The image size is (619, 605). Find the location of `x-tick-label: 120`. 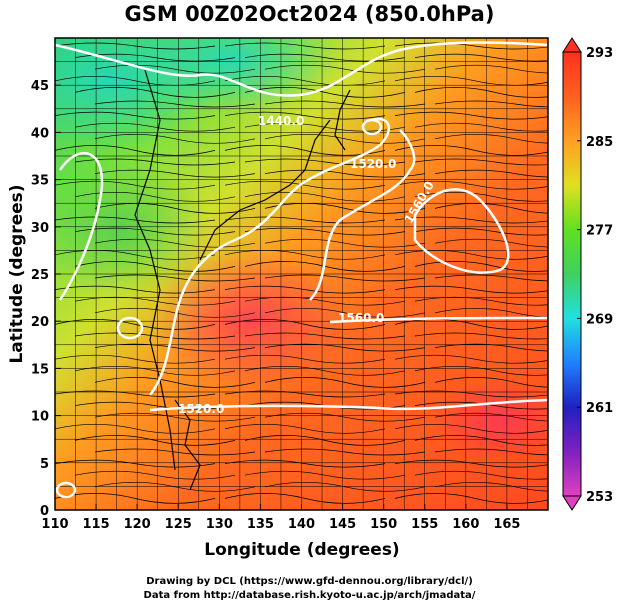

x-tick-label: 120 is located at coordinates (137, 524).